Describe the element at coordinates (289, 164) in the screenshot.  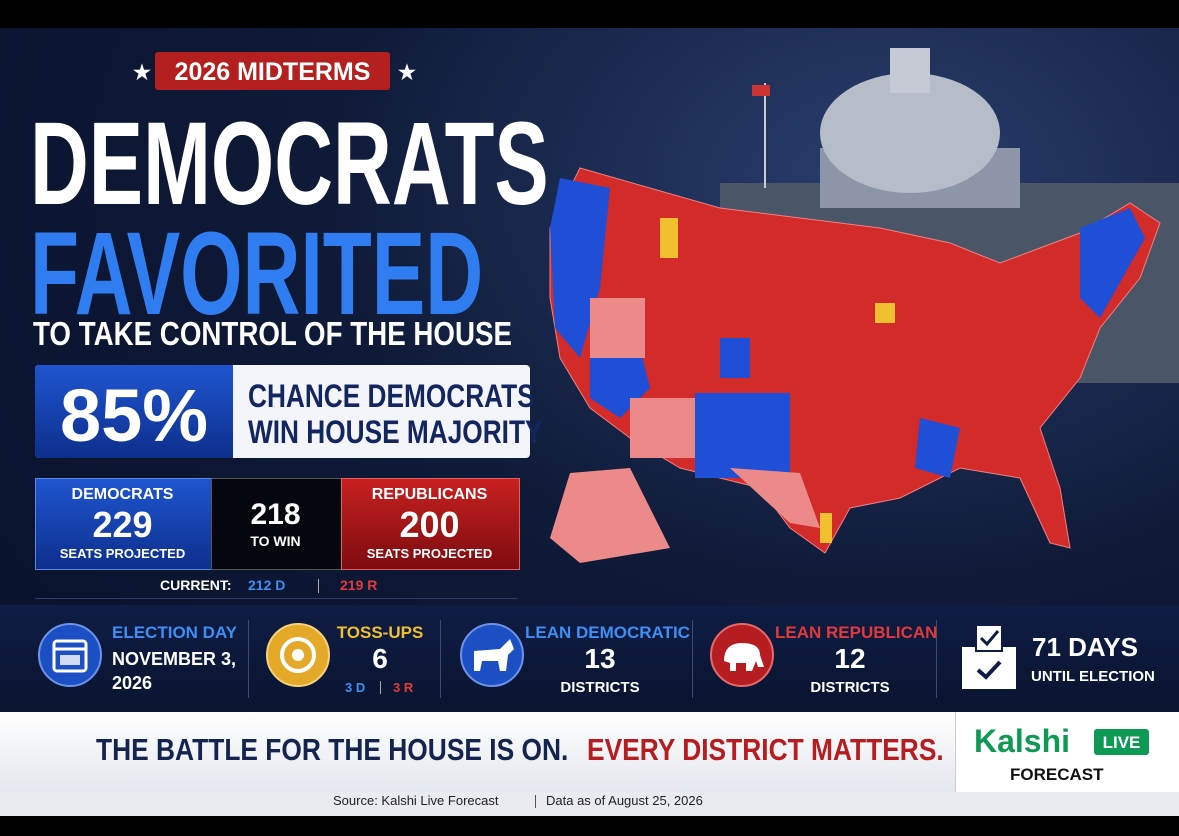
I see `headline: DEMOCRATS` at that location.